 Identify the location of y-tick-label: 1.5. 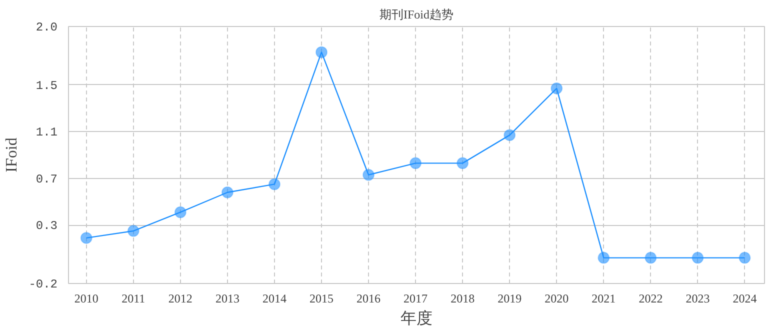
(47, 85).